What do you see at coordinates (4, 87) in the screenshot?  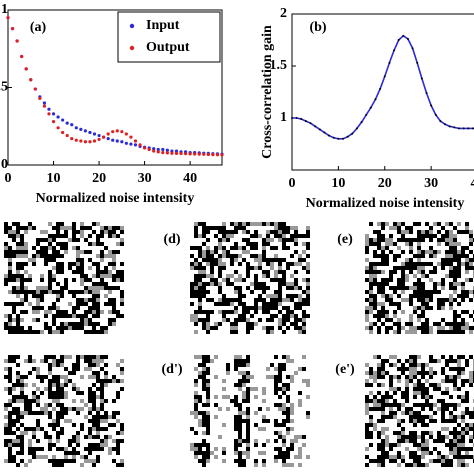 I see `y-tick-label: 0.5` at bounding box center [4, 87].